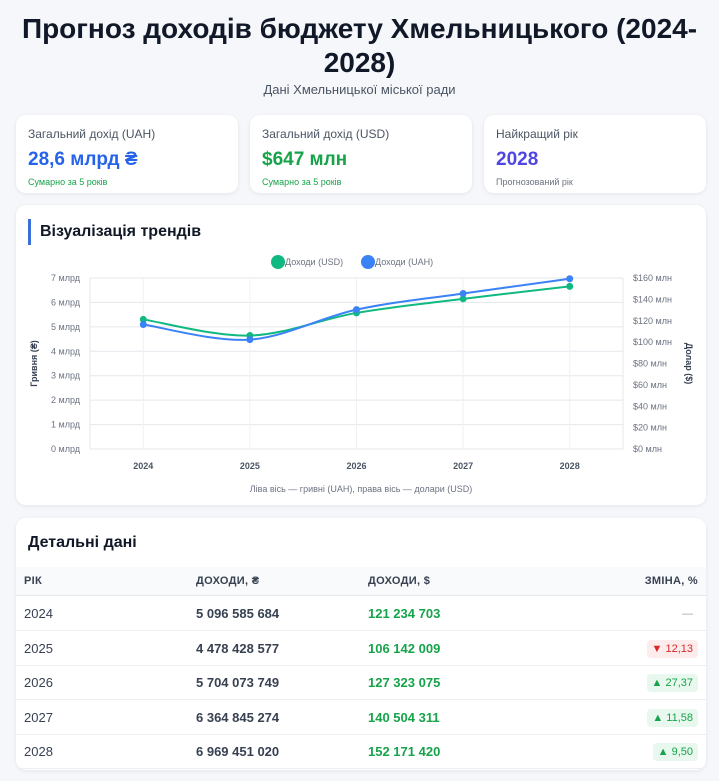  What do you see at coordinates (404, 613) in the screenshot?
I see `cell-income-usd: 121 234 703` at bounding box center [404, 613].